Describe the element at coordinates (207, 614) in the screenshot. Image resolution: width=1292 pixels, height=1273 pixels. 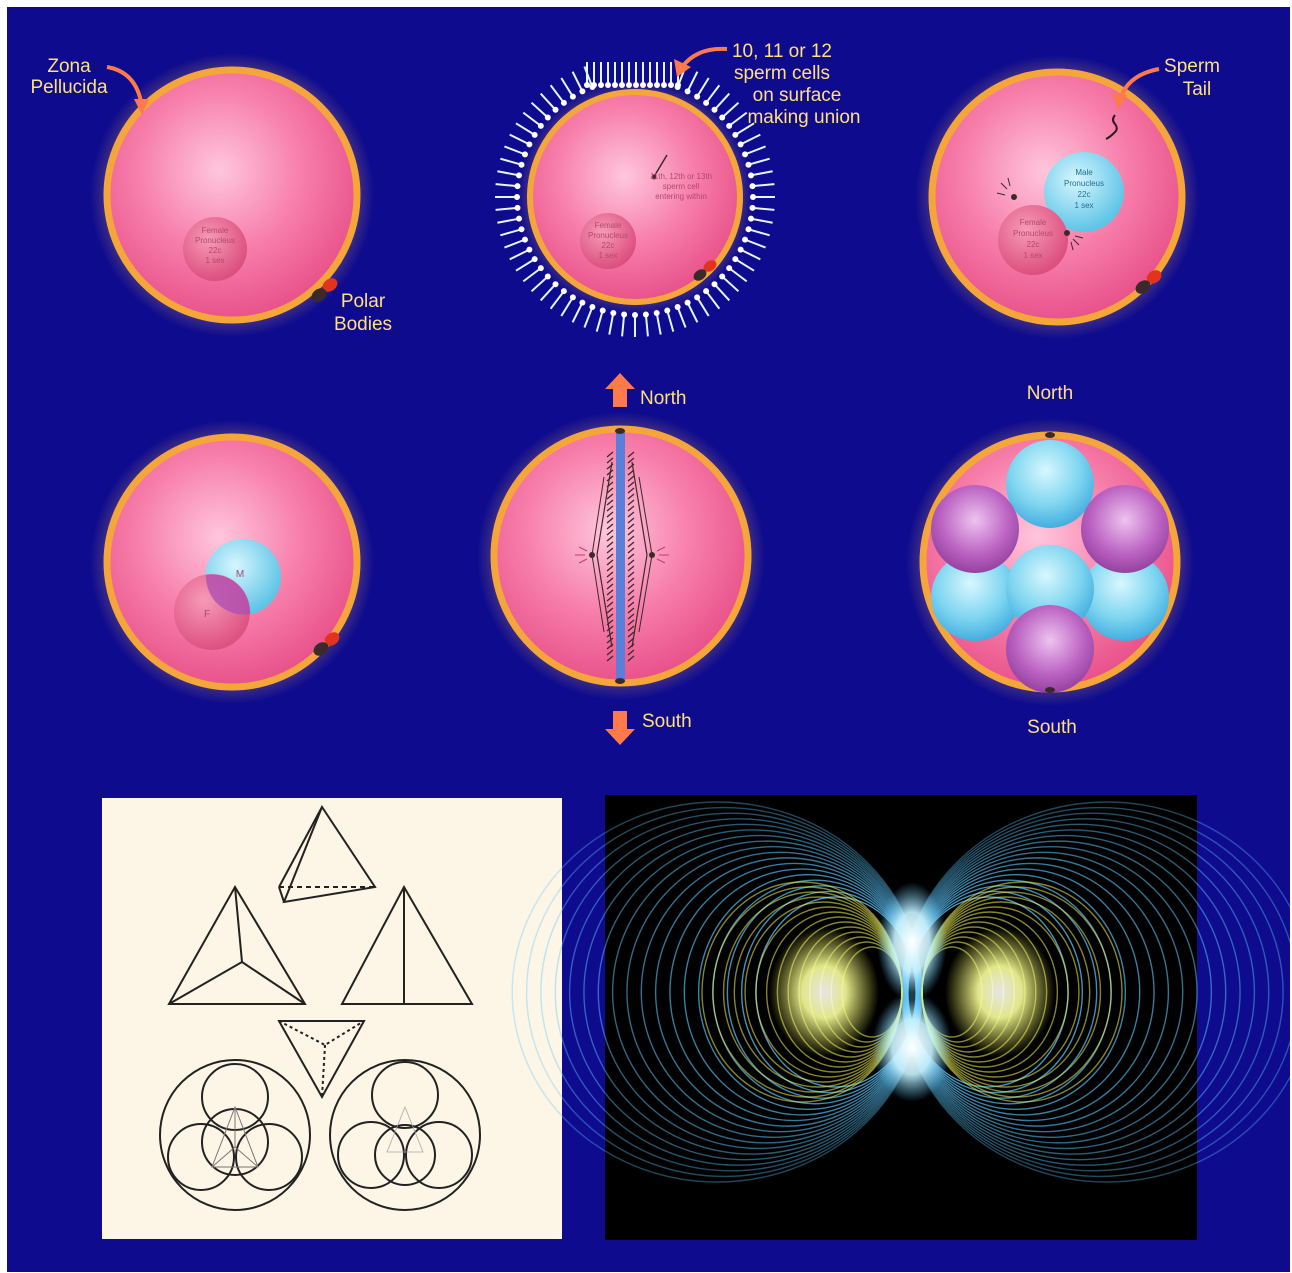
I see `f-label: F` at that location.